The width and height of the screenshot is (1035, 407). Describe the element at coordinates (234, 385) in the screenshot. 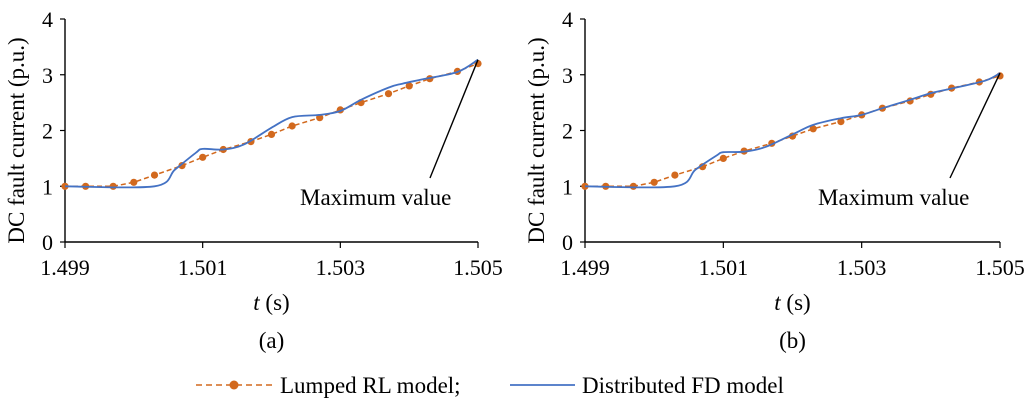

I see `legend-lumped-marker` at that location.